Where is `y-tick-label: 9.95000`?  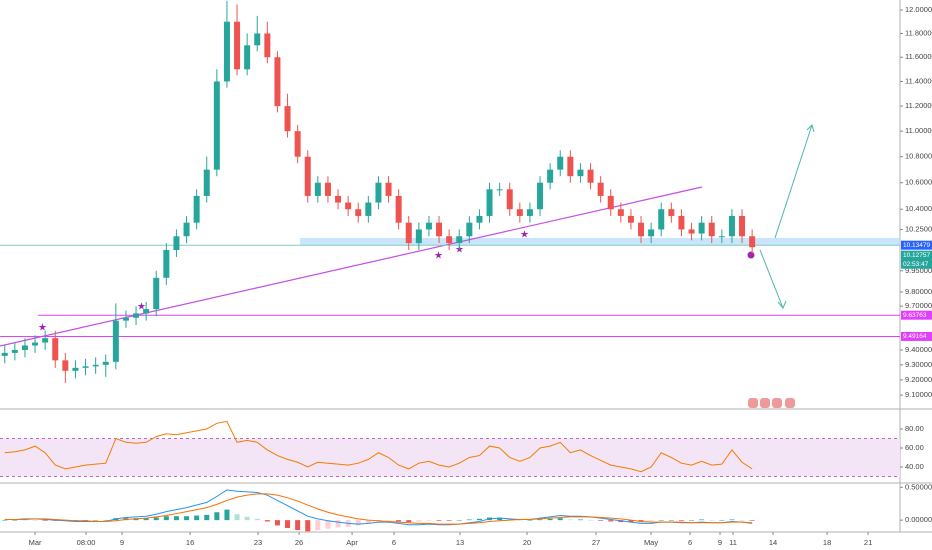
y-tick-label: 9.95000 is located at coordinates (918, 270).